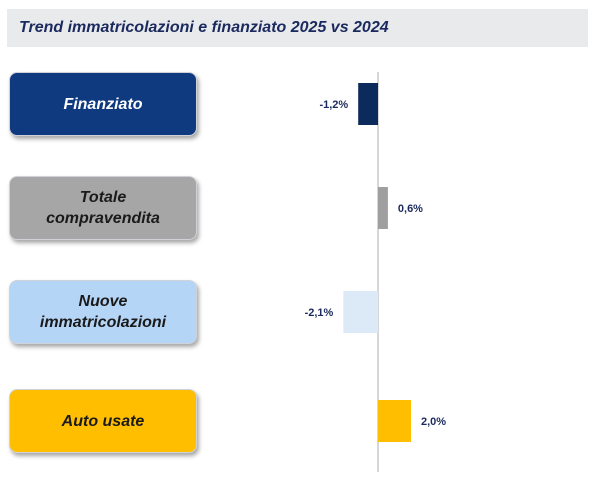  I want to click on category-label-box: Auto usate, so click(103, 421).